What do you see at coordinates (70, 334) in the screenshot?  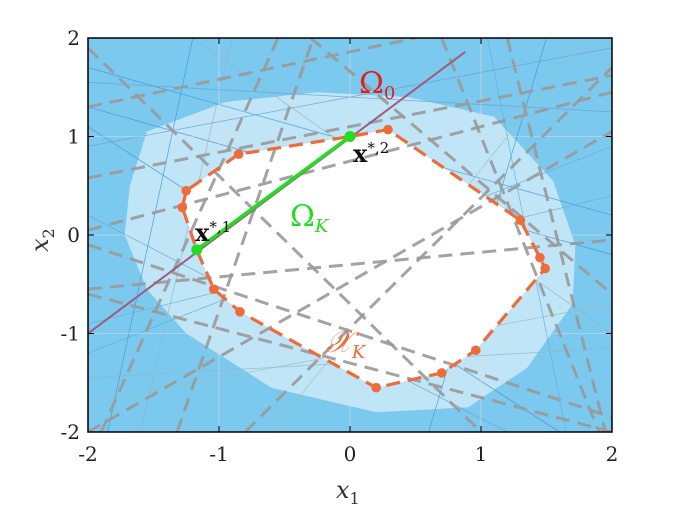 I see `y-tick-label: -1` at bounding box center [70, 334].